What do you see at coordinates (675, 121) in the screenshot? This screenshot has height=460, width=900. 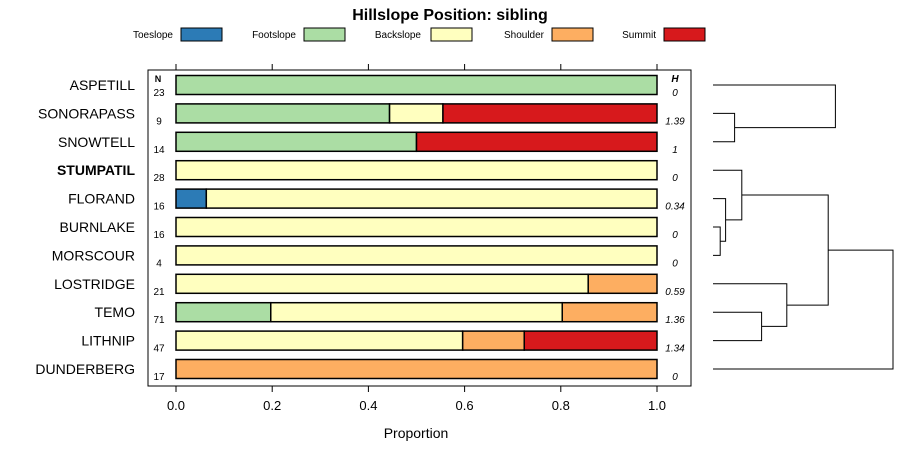 I see `h-value: 1.39` at bounding box center [675, 121].